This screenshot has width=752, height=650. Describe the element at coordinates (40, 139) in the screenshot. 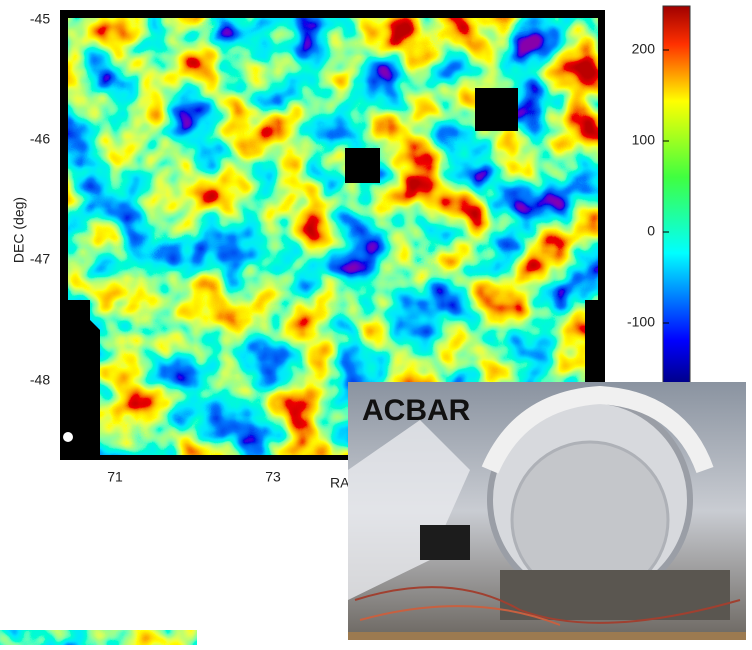

I see `y-tick-label: -46` at that location.